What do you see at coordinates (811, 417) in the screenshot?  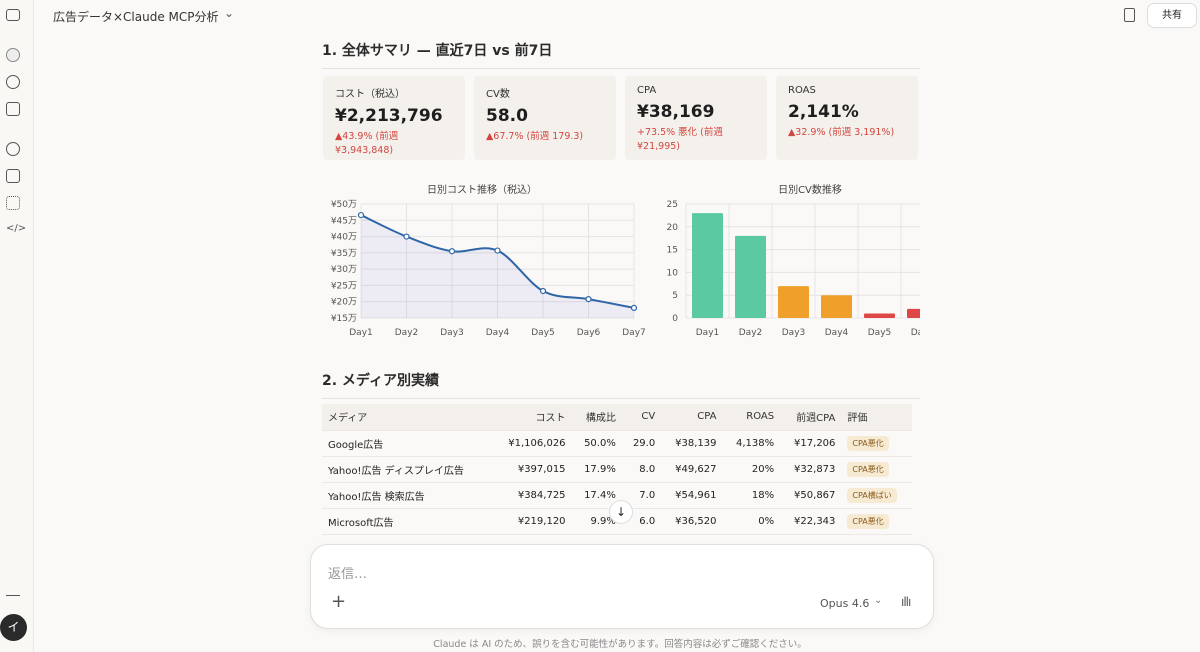 I see `column-header: 前週CPA` at bounding box center [811, 417].